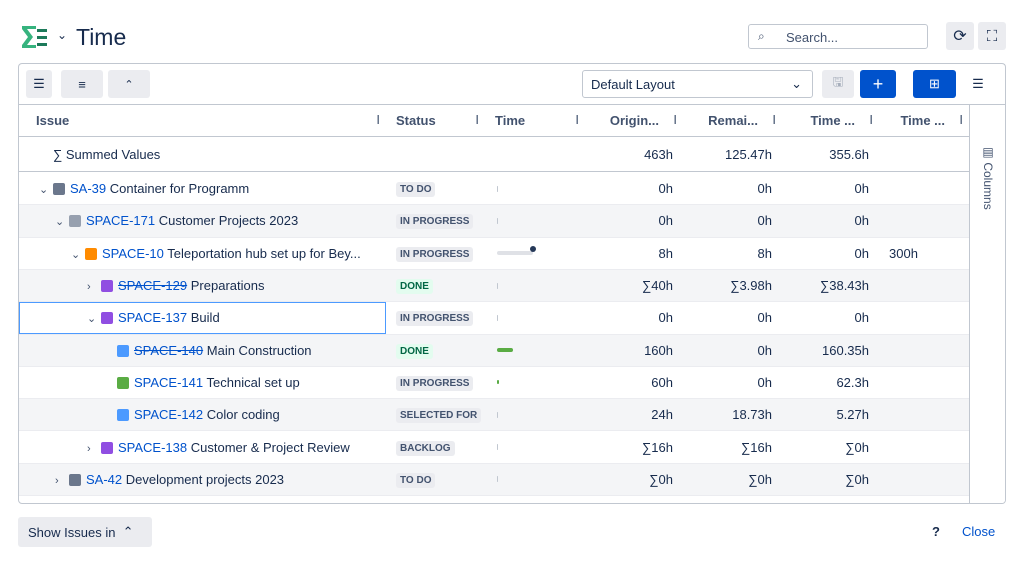 This screenshot has height=565, width=1024. What do you see at coordinates (535, 120) in the screenshot?
I see `column-header: Time I` at bounding box center [535, 120].